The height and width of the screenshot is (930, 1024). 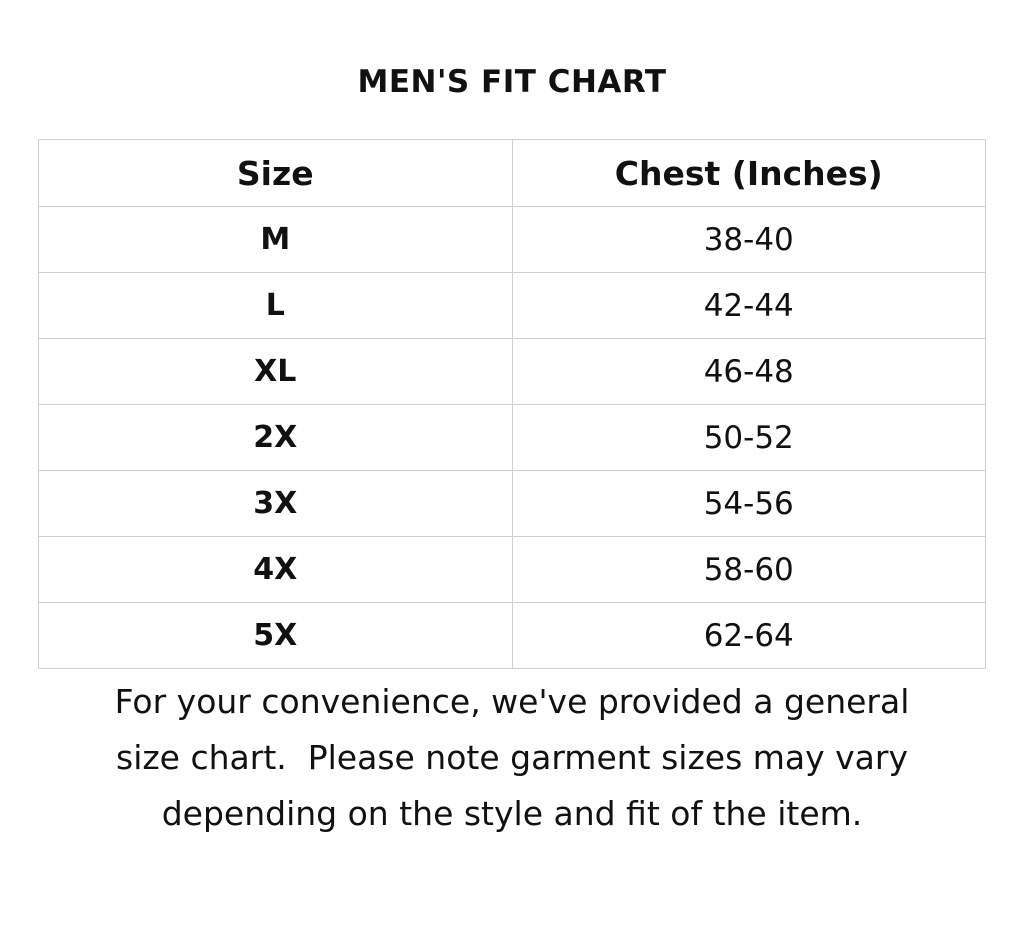 I want to click on table-row: L 42-44, so click(x=512, y=305).